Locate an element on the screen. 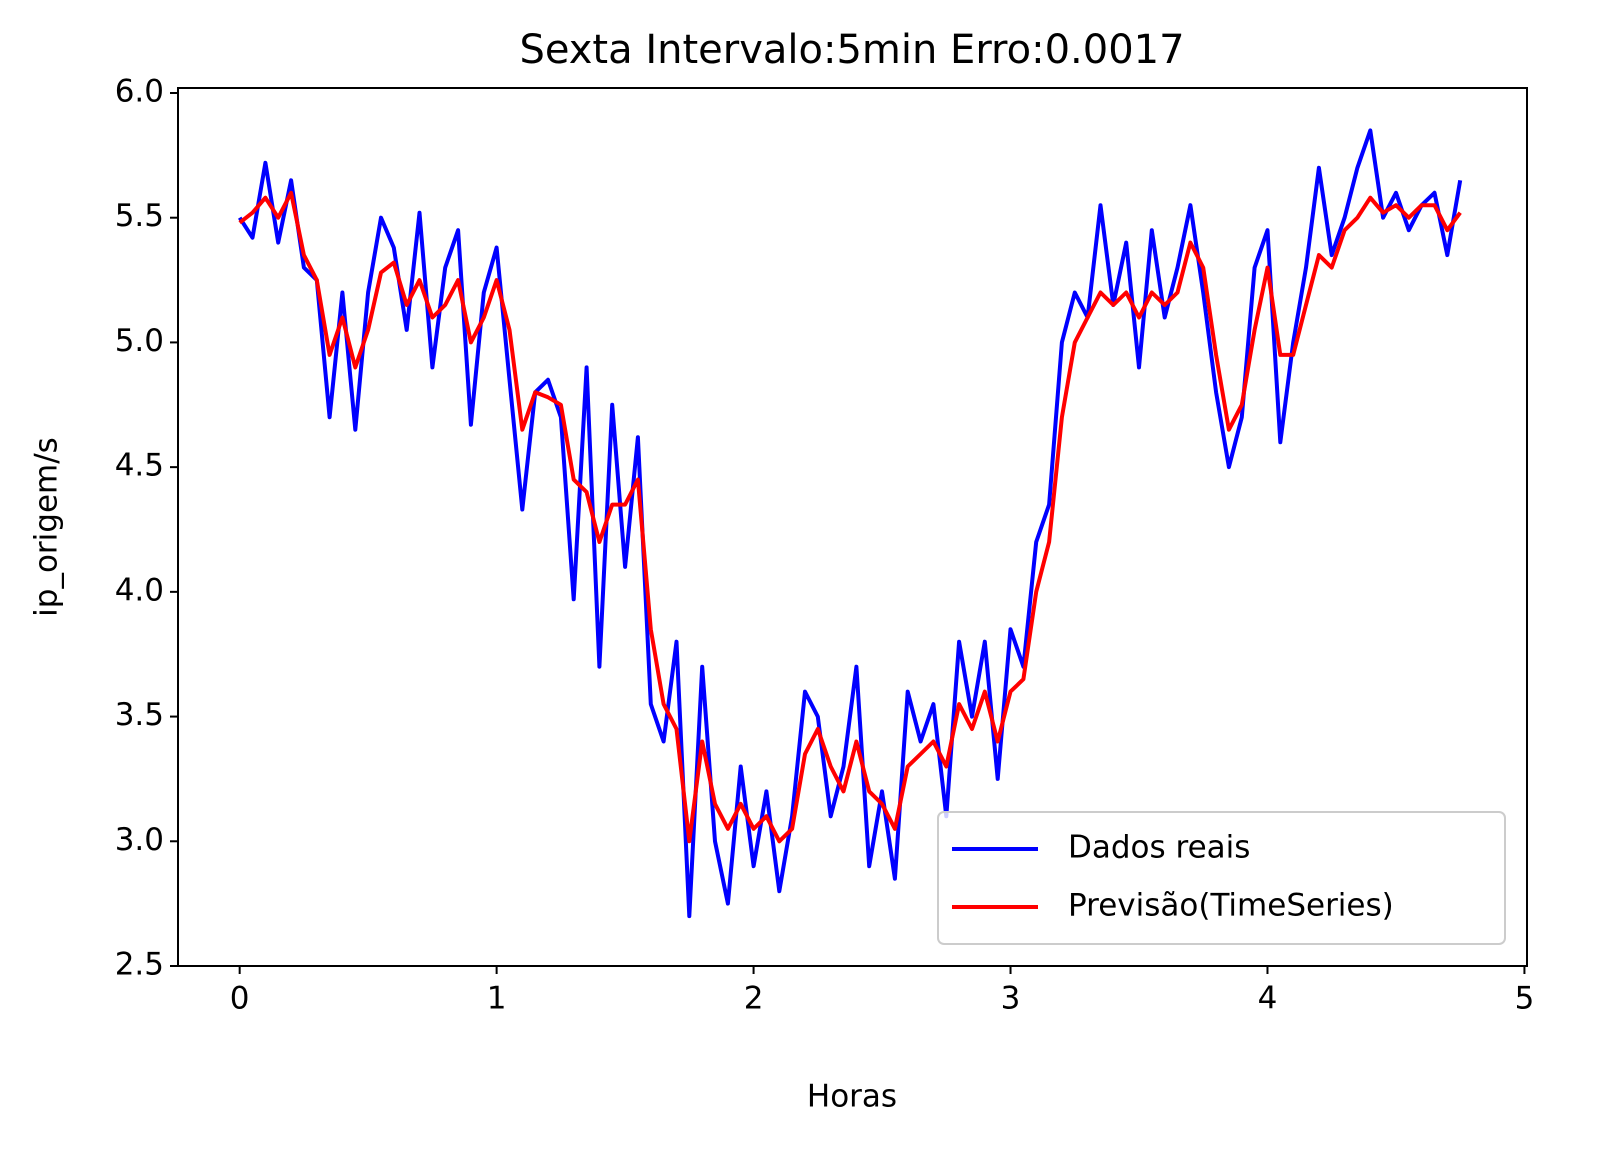  y-tick-label: 5.5 is located at coordinates (139, 216).